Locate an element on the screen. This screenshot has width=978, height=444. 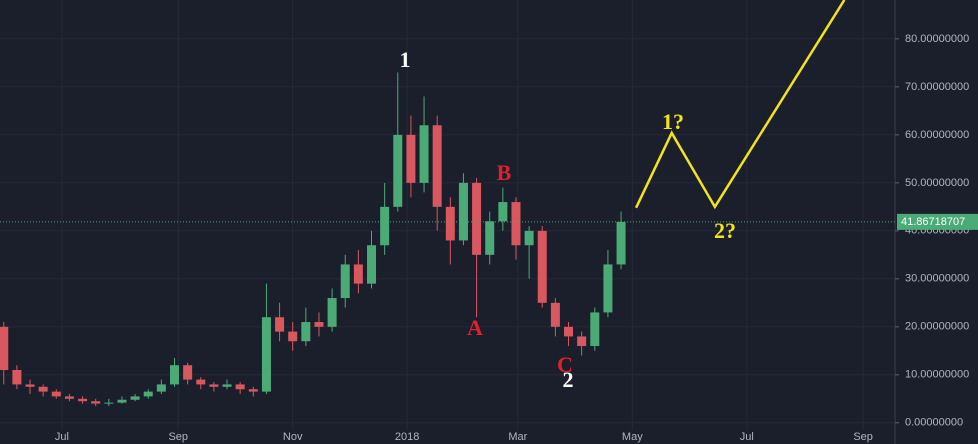
wave-label: A is located at coordinates (475, 327).